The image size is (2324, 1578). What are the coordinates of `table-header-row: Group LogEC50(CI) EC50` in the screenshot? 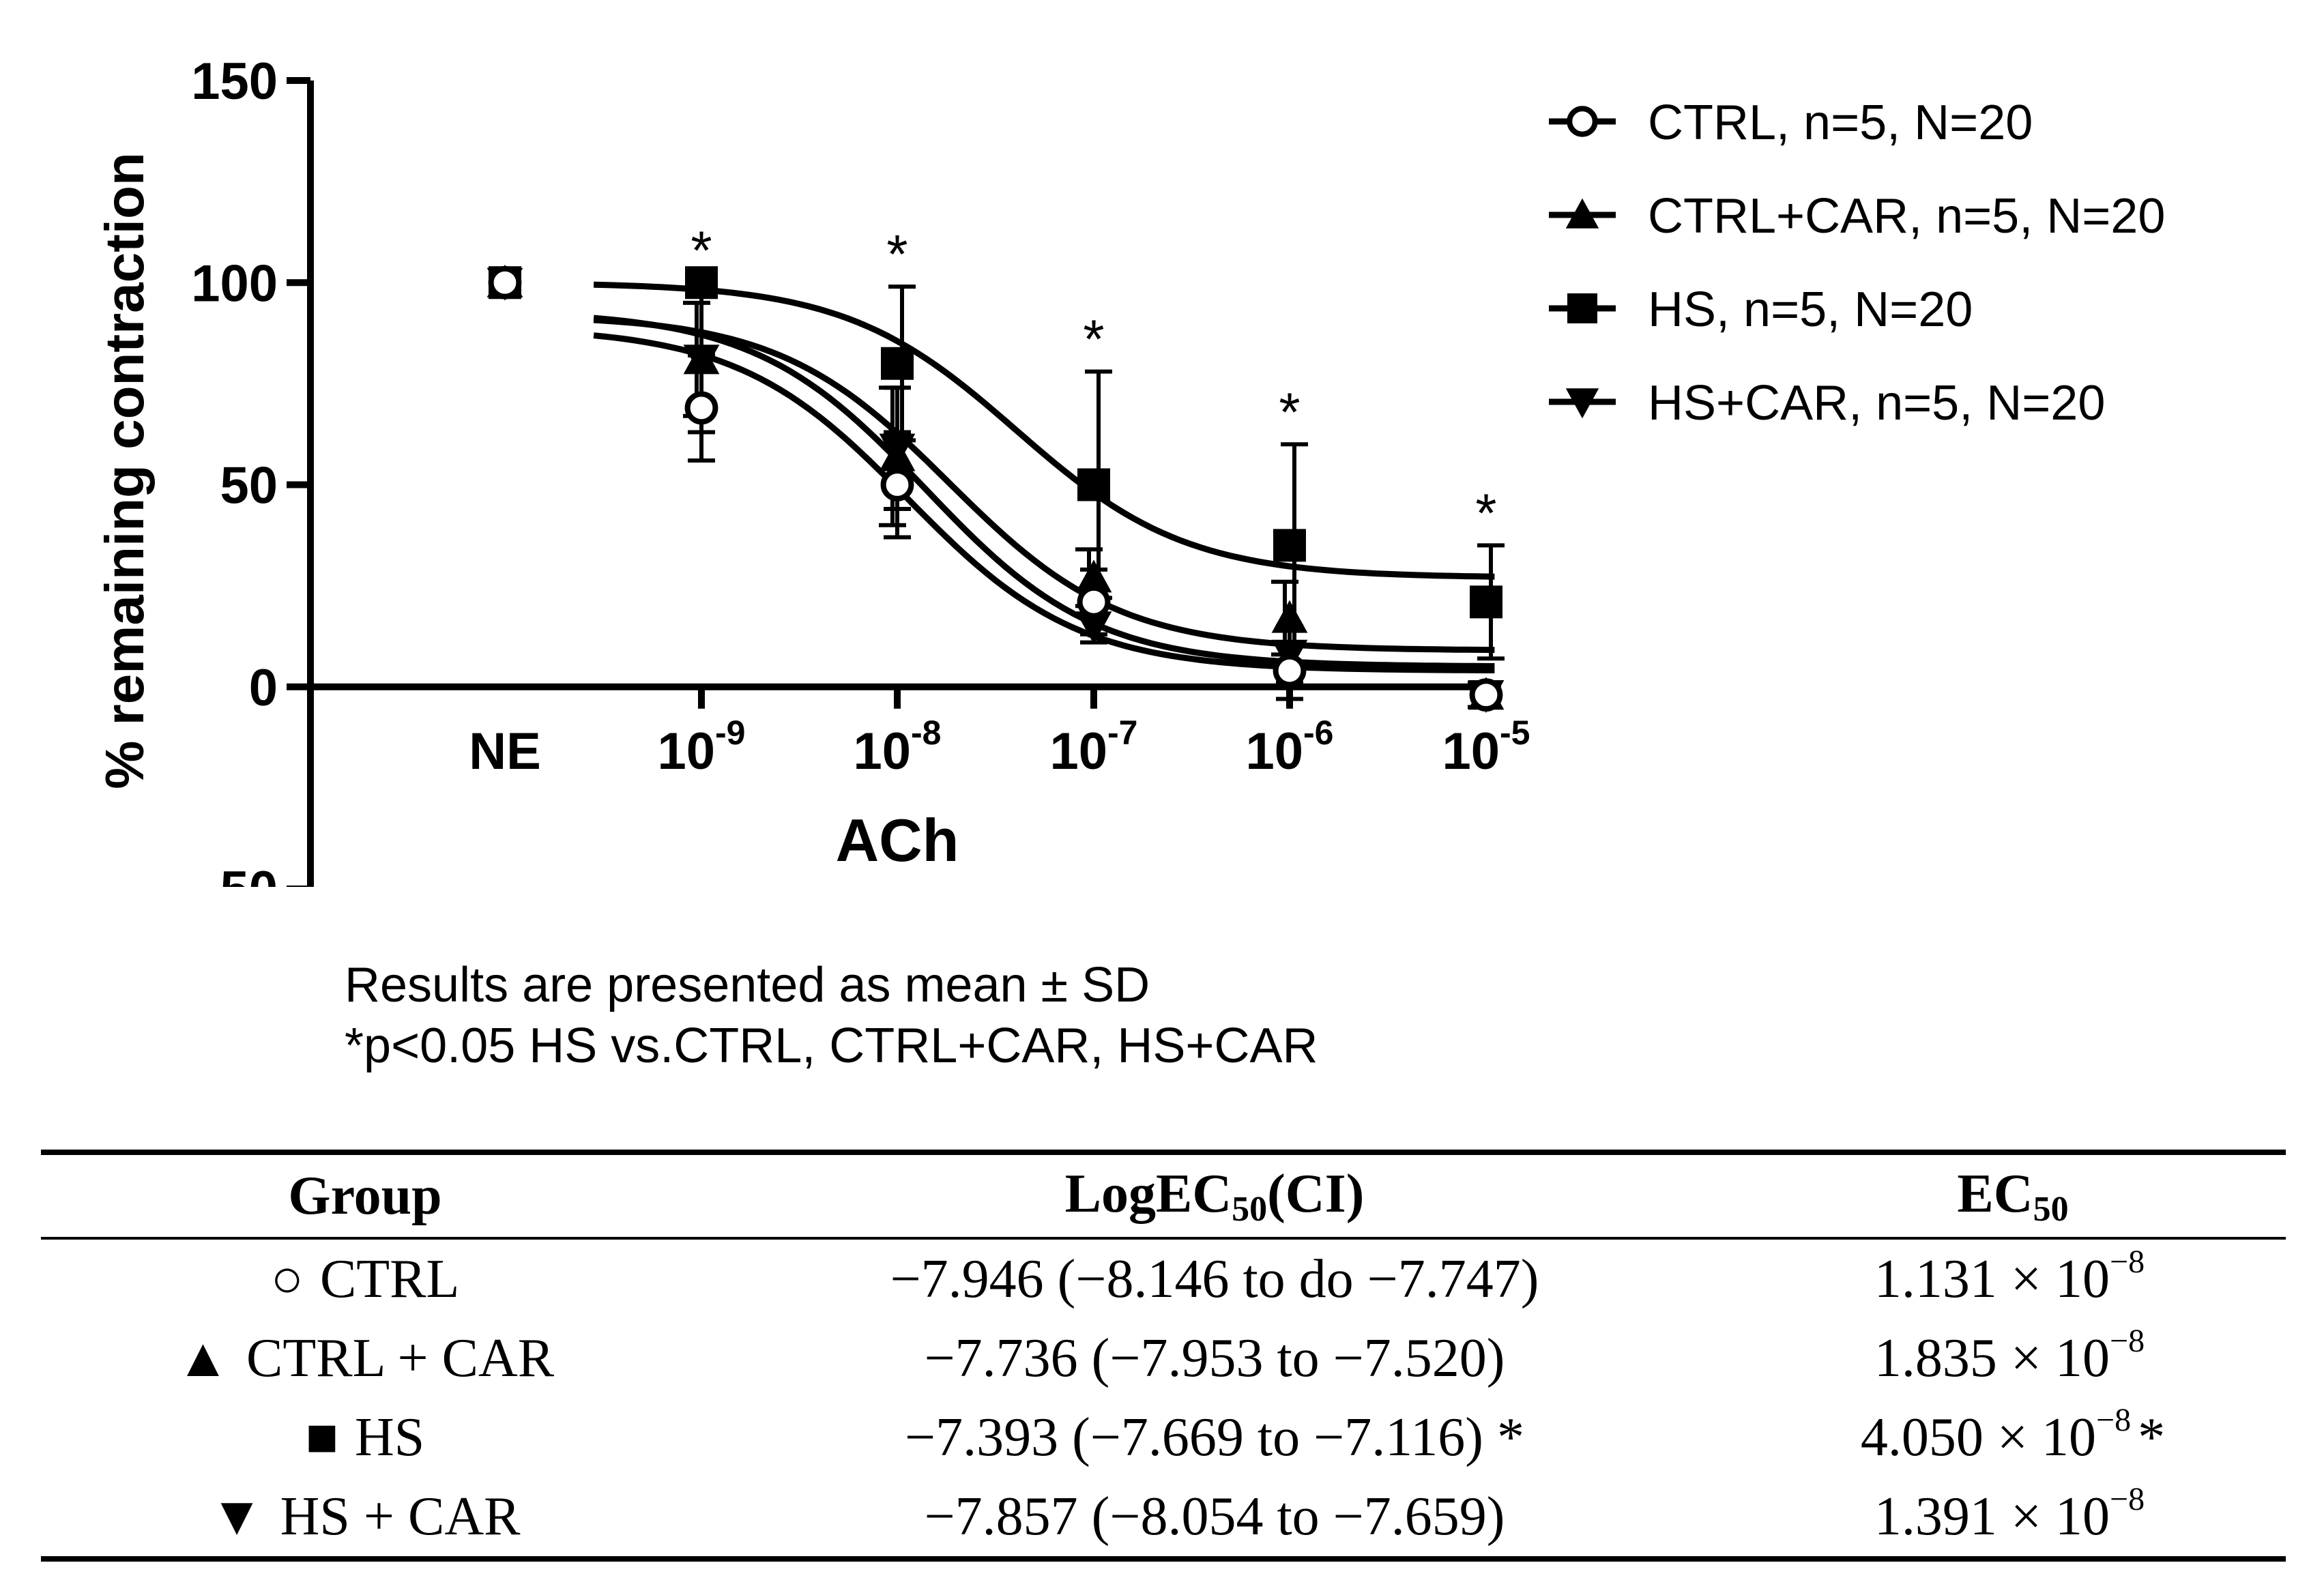 It's located at (1163, 1195).